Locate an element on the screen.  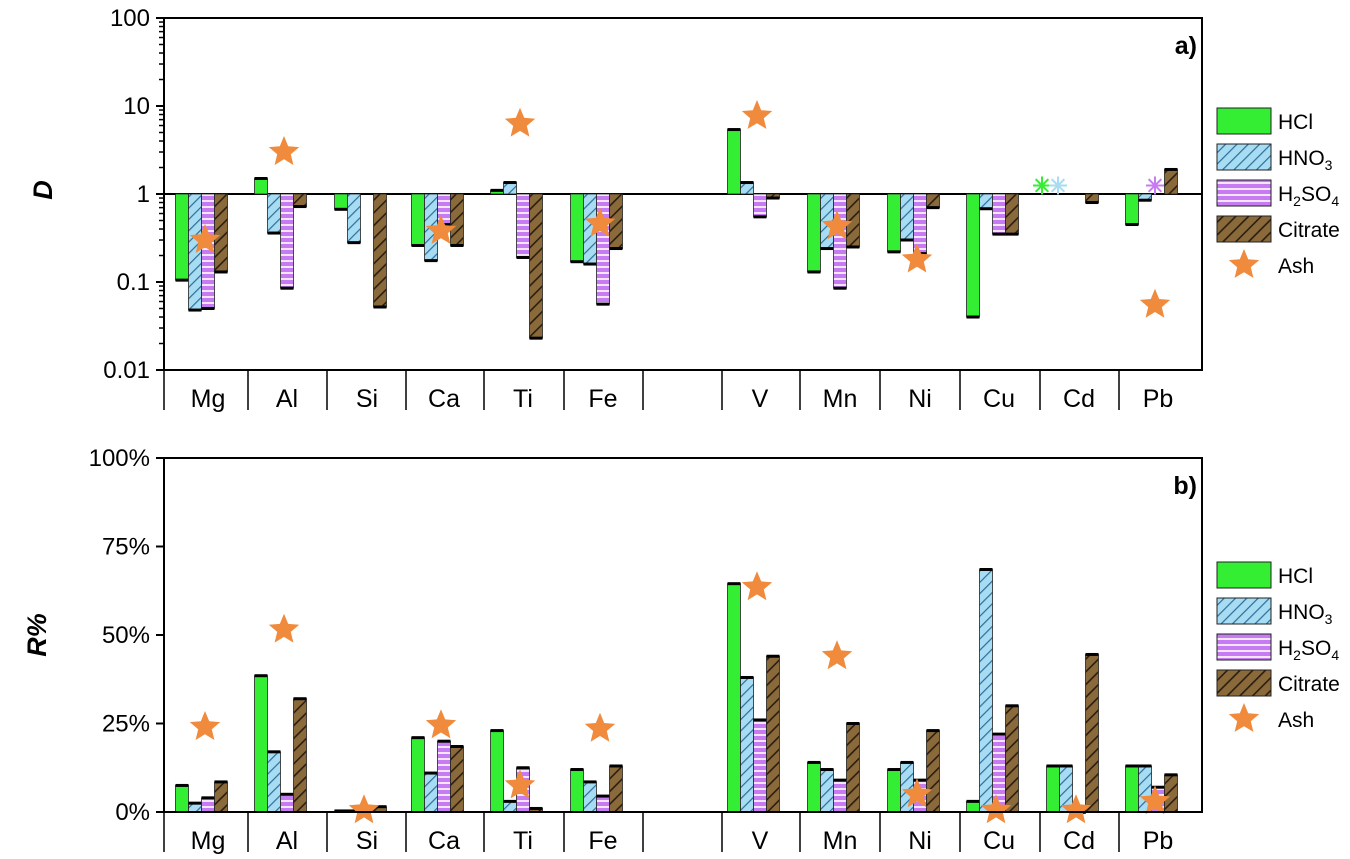
y-tick-label: 50% is located at coordinates (126, 635).